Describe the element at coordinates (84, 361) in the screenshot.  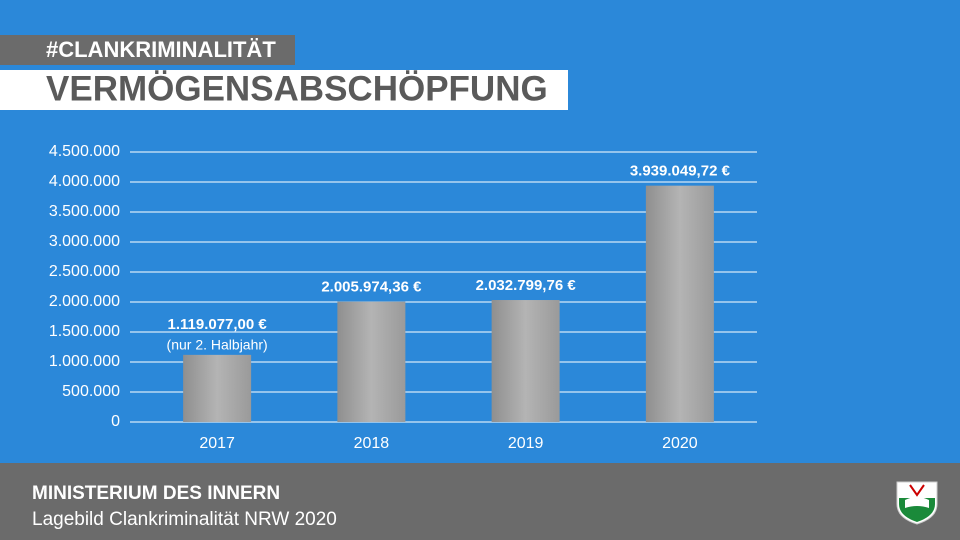
I see `y-tick-label: 1.000.000` at that location.